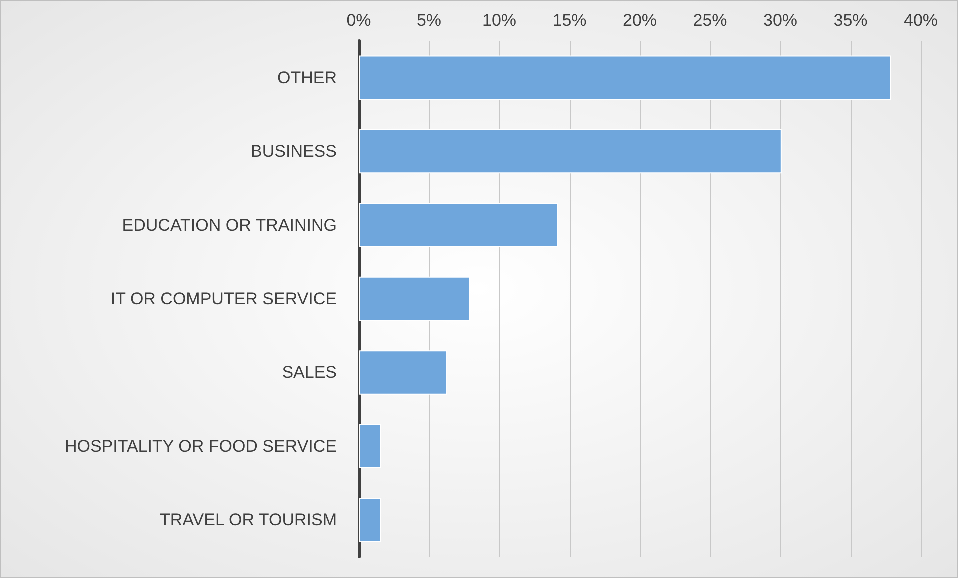 This screenshot has width=958, height=578. I want to click on y-tick-label: TRAVEL OR TOURISM, so click(248, 520).